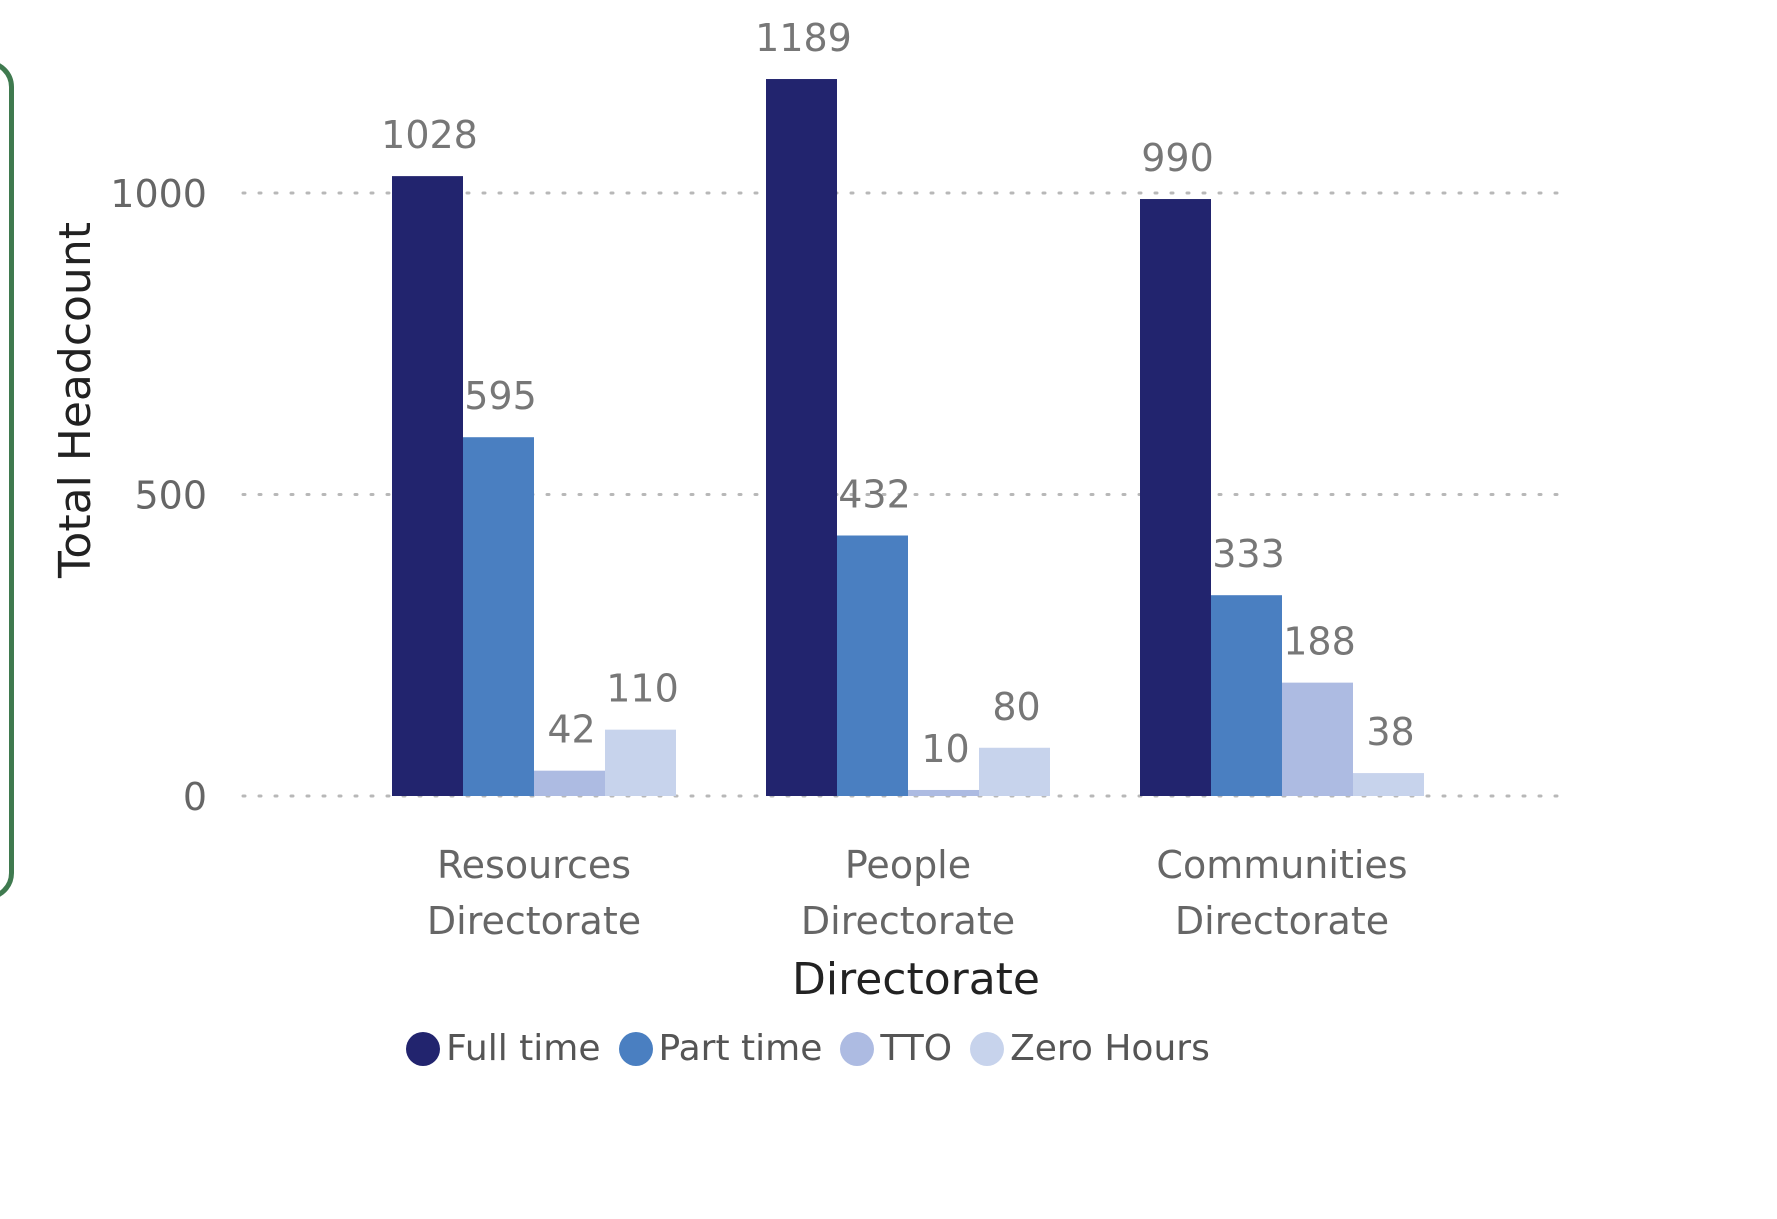 Image resolution: width=1777 pixels, height=1219 pixels. Describe the element at coordinates (908, 893) in the screenshot. I see `x-tick-label: People Directorate` at that location.